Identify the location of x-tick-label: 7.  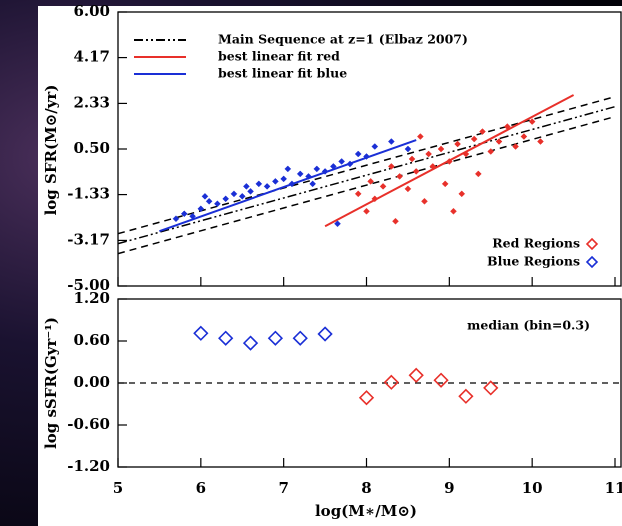
(283, 488).